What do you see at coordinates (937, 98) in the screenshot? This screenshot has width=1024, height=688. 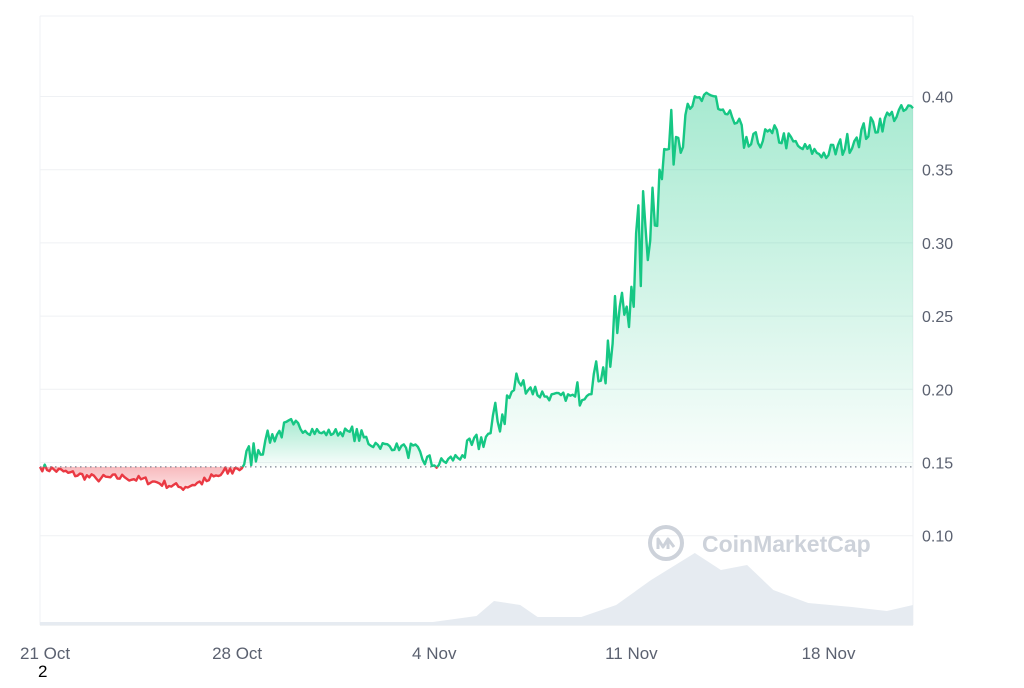 I see `y-tick-label: 0.40` at bounding box center [937, 98].